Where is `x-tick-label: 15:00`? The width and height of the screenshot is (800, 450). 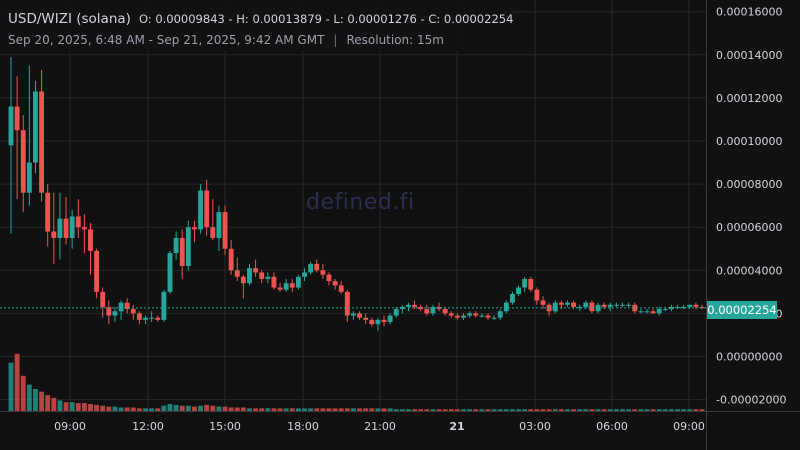 x-tick-label: 15:00 is located at coordinates (225, 426).